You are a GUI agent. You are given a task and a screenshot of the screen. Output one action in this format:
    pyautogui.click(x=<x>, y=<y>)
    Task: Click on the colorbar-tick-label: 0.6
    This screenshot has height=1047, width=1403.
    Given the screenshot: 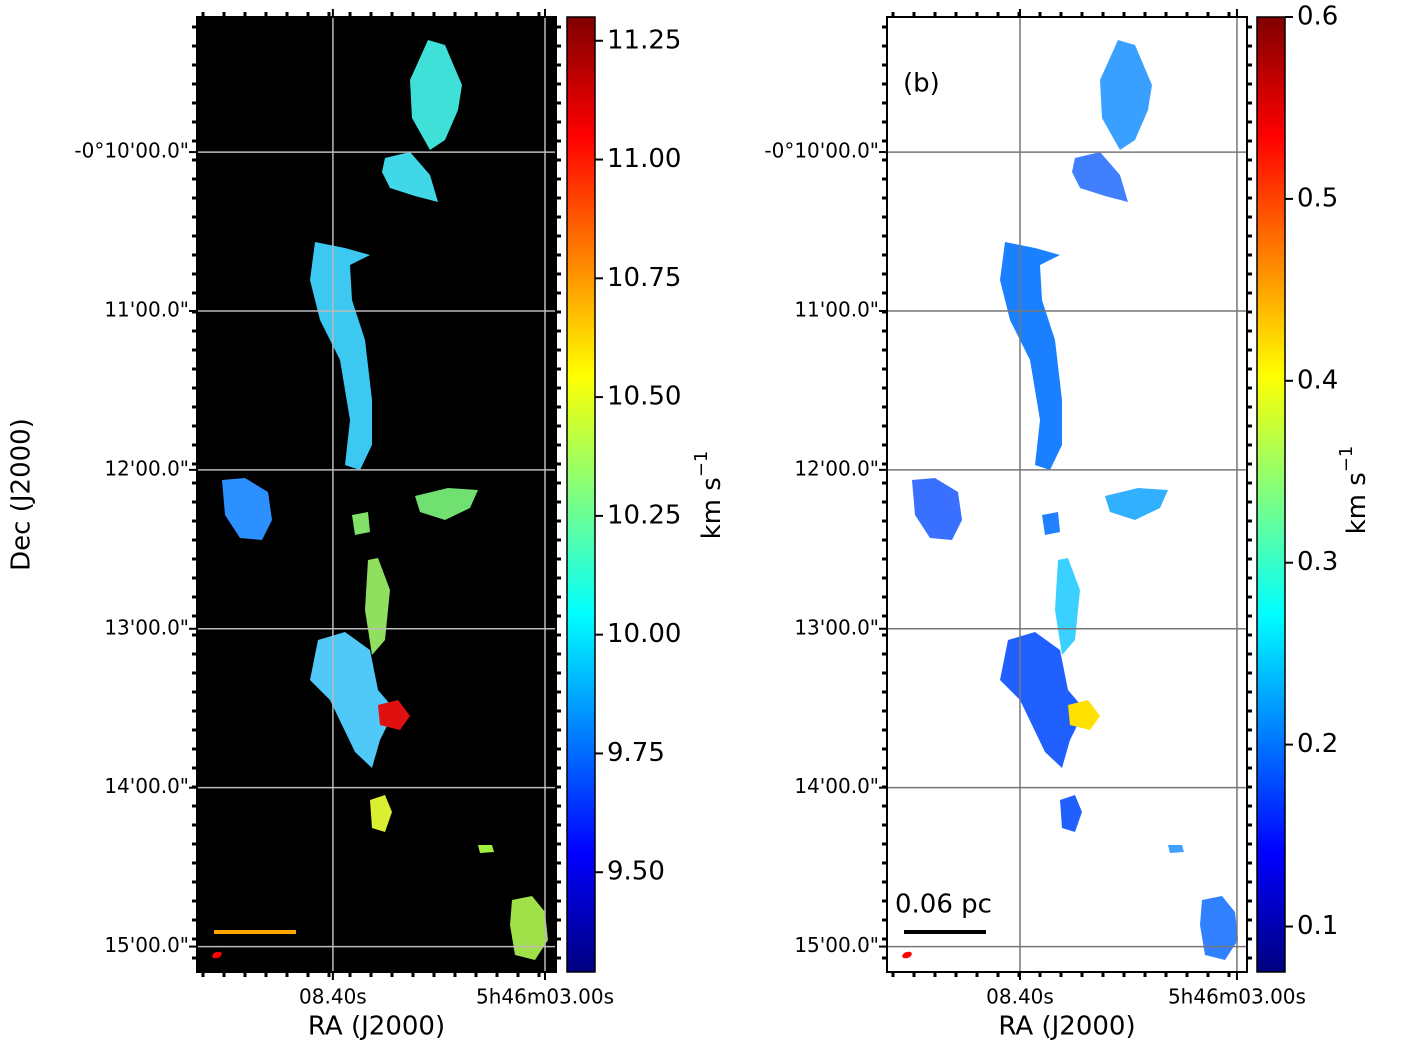 What is the action you would take?
    pyautogui.click(x=1317, y=17)
    